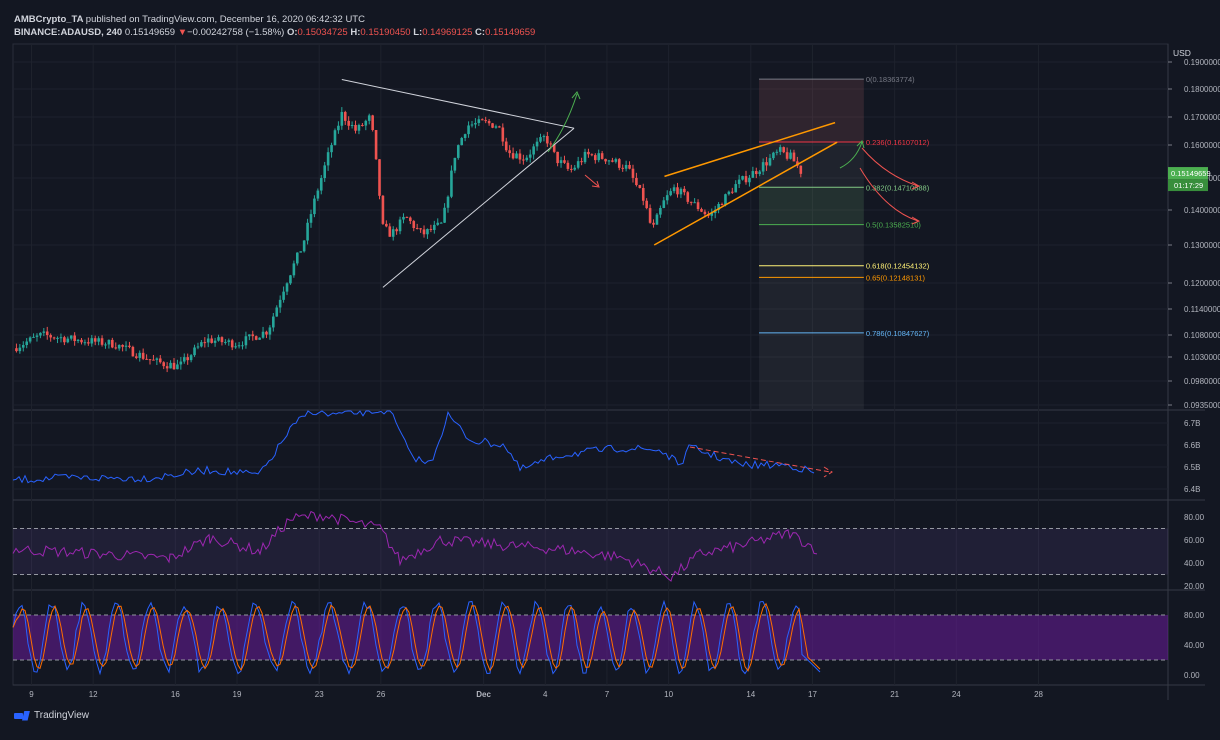 This screenshot has height=740, width=1220. Describe the element at coordinates (898, 333) in the screenshot. I see `fib-level-label: 0.786(0.10847627)` at that location.